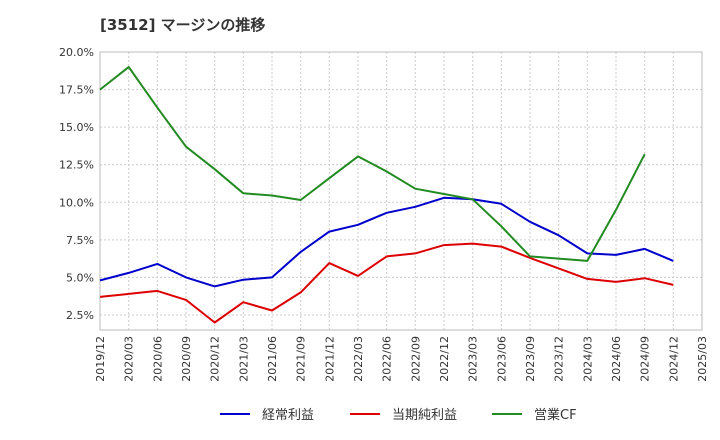  Describe the element at coordinates (673, 359) in the screenshot. I see `x-tick-label: 2024/12` at that location.